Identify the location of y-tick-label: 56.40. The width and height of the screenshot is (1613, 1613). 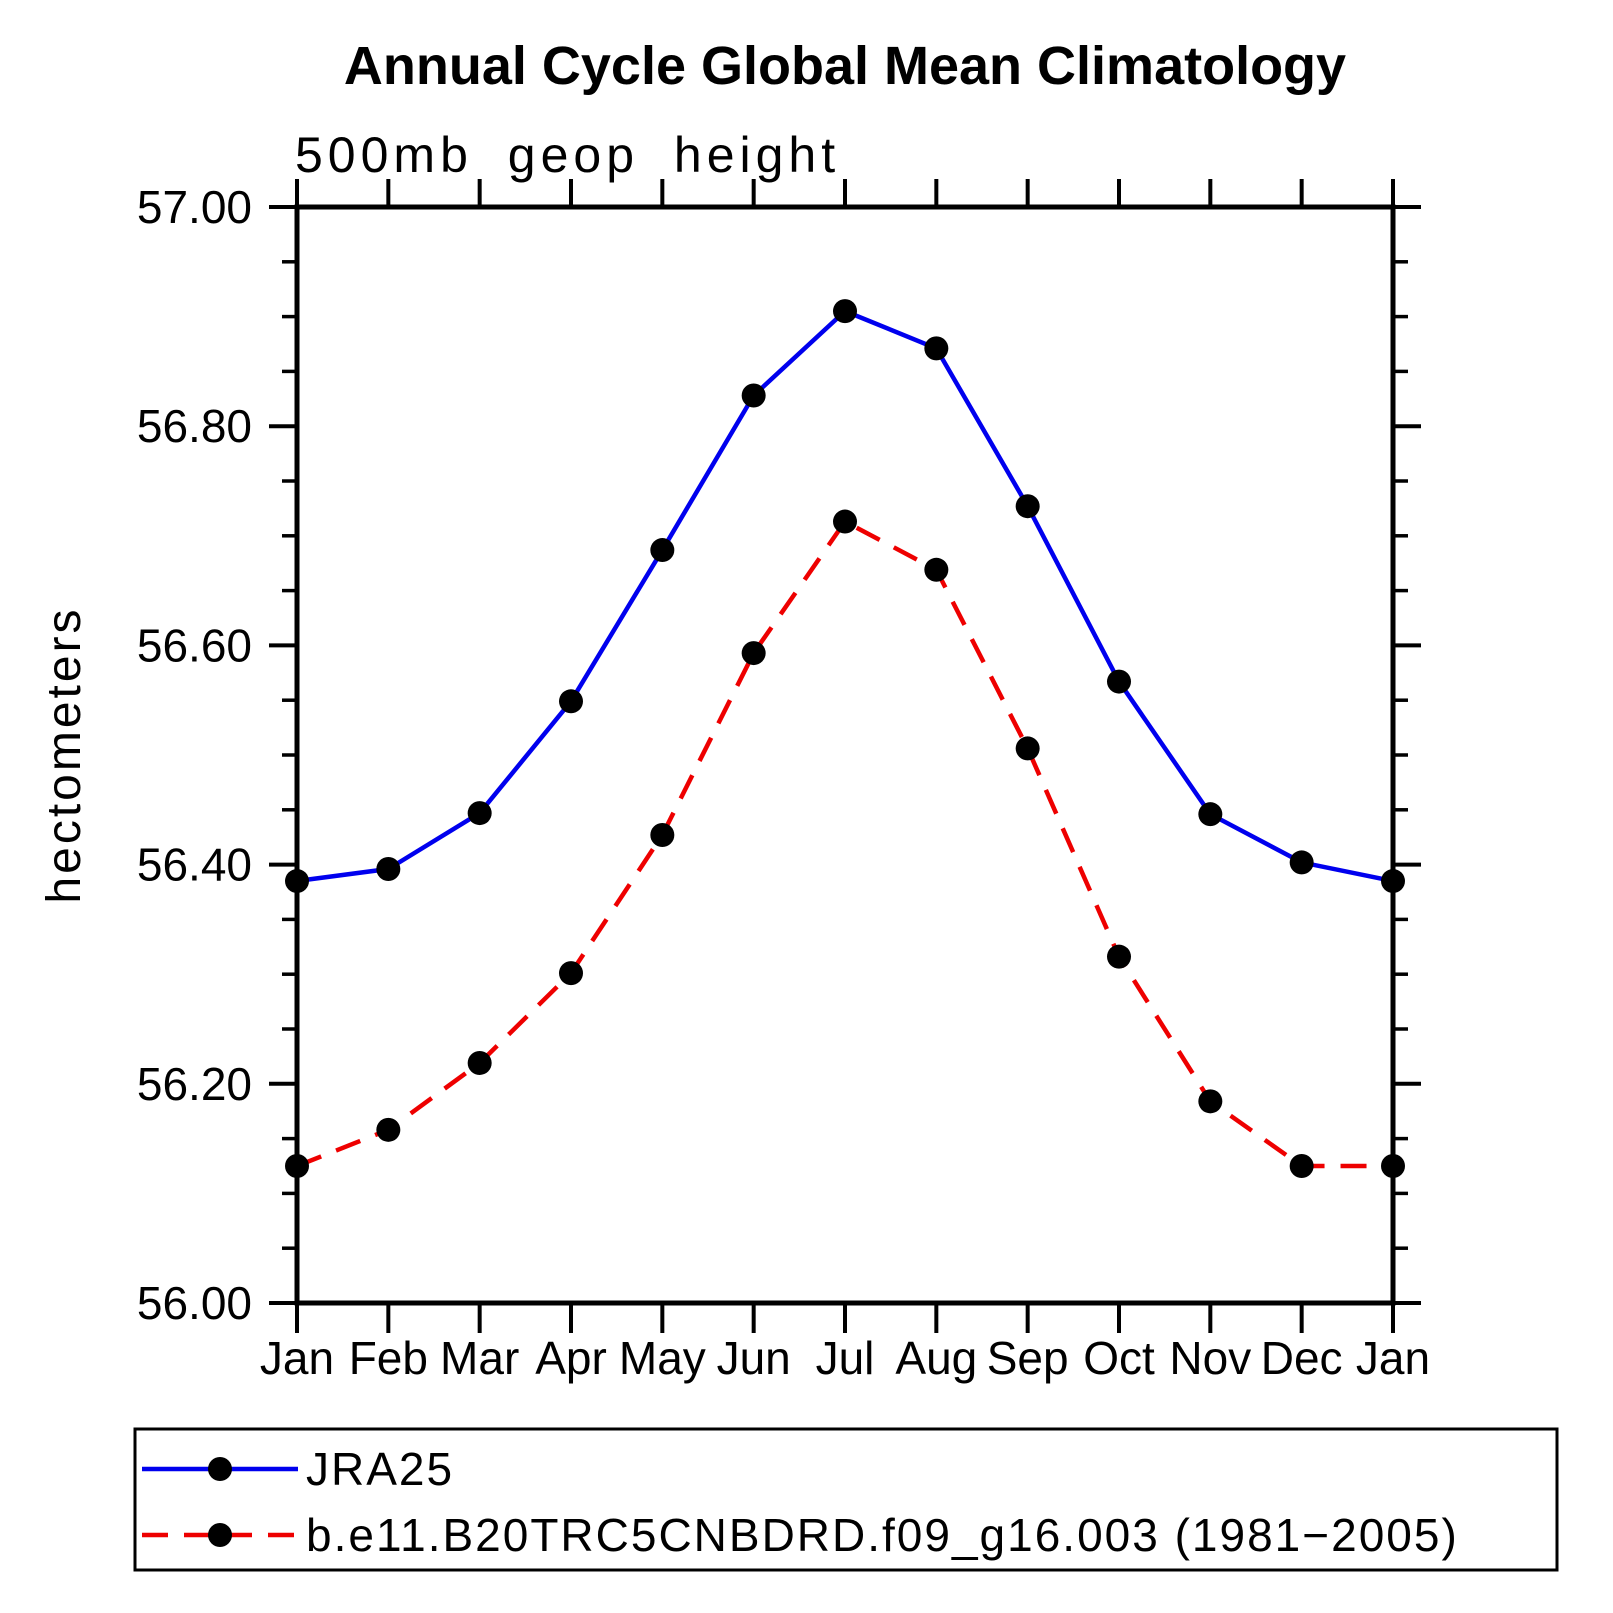
(194, 865).